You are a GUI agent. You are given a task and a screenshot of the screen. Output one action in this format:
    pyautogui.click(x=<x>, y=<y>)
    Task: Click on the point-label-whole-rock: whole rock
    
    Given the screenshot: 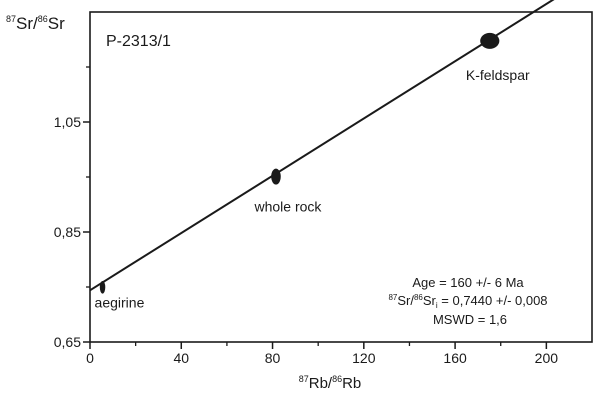 What is the action you would take?
    pyautogui.click(x=288, y=207)
    